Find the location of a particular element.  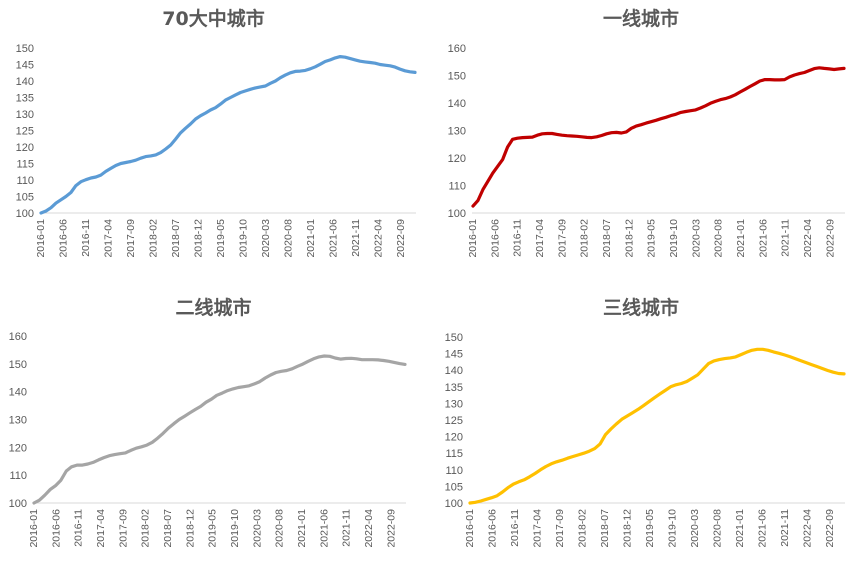

y-tick-label: 135 is located at coordinates (454, 388).